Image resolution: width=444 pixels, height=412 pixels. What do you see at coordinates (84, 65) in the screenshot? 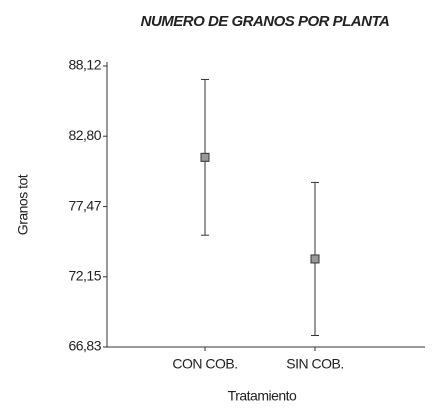
I see `y-tick-label: 88,12` at bounding box center [84, 65].